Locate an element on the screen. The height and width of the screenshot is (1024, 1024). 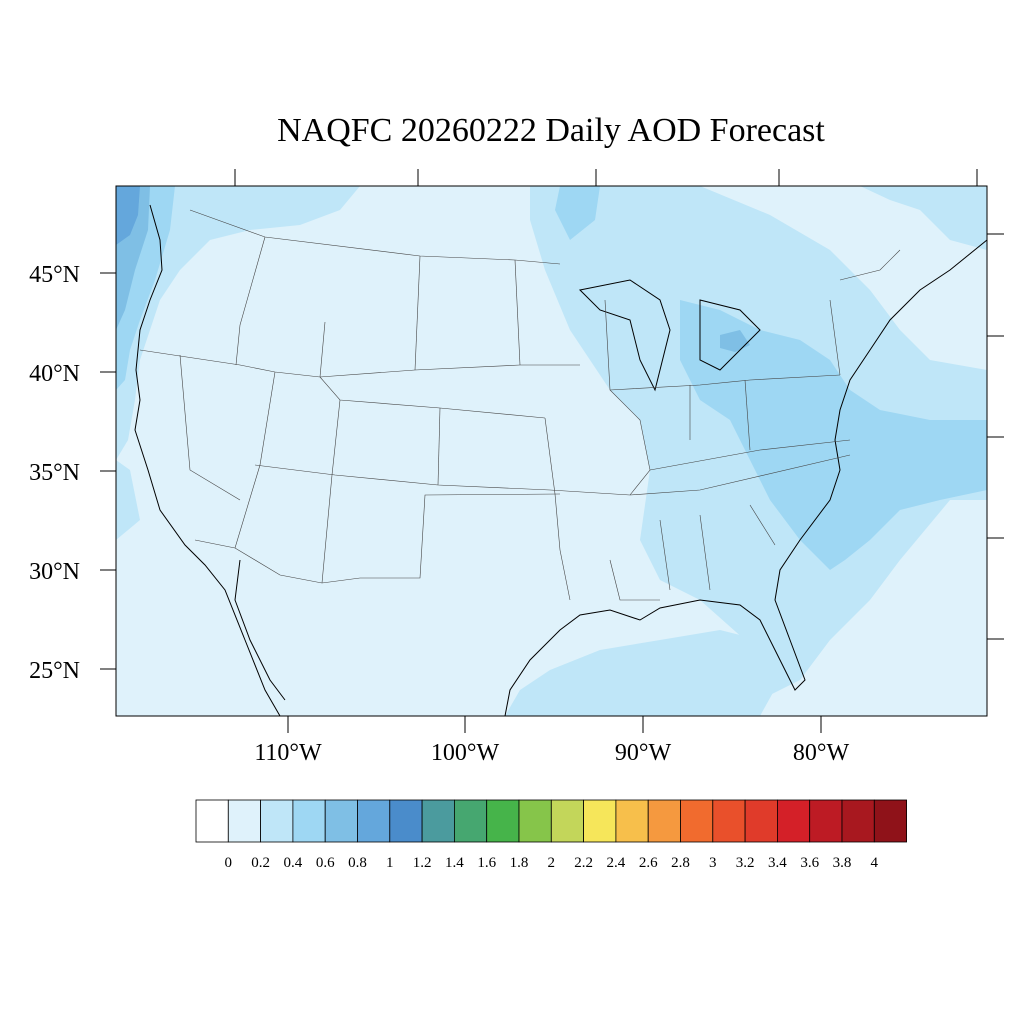
lat-label: 40°N is located at coordinates (54, 374).